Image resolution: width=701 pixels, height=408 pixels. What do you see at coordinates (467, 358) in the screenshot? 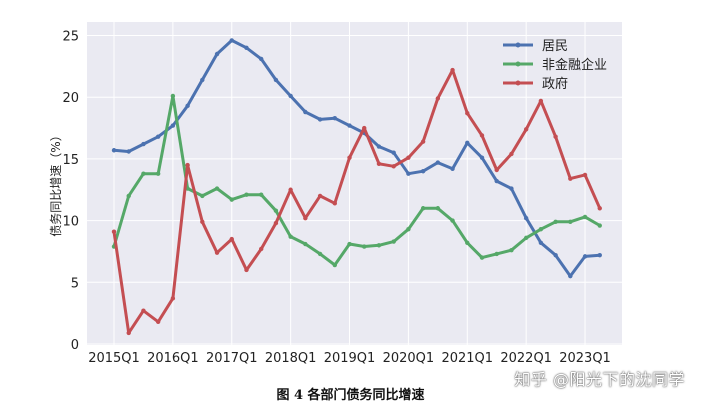
I see `x-tick-label: 2021Q1` at bounding box center [467, 358].